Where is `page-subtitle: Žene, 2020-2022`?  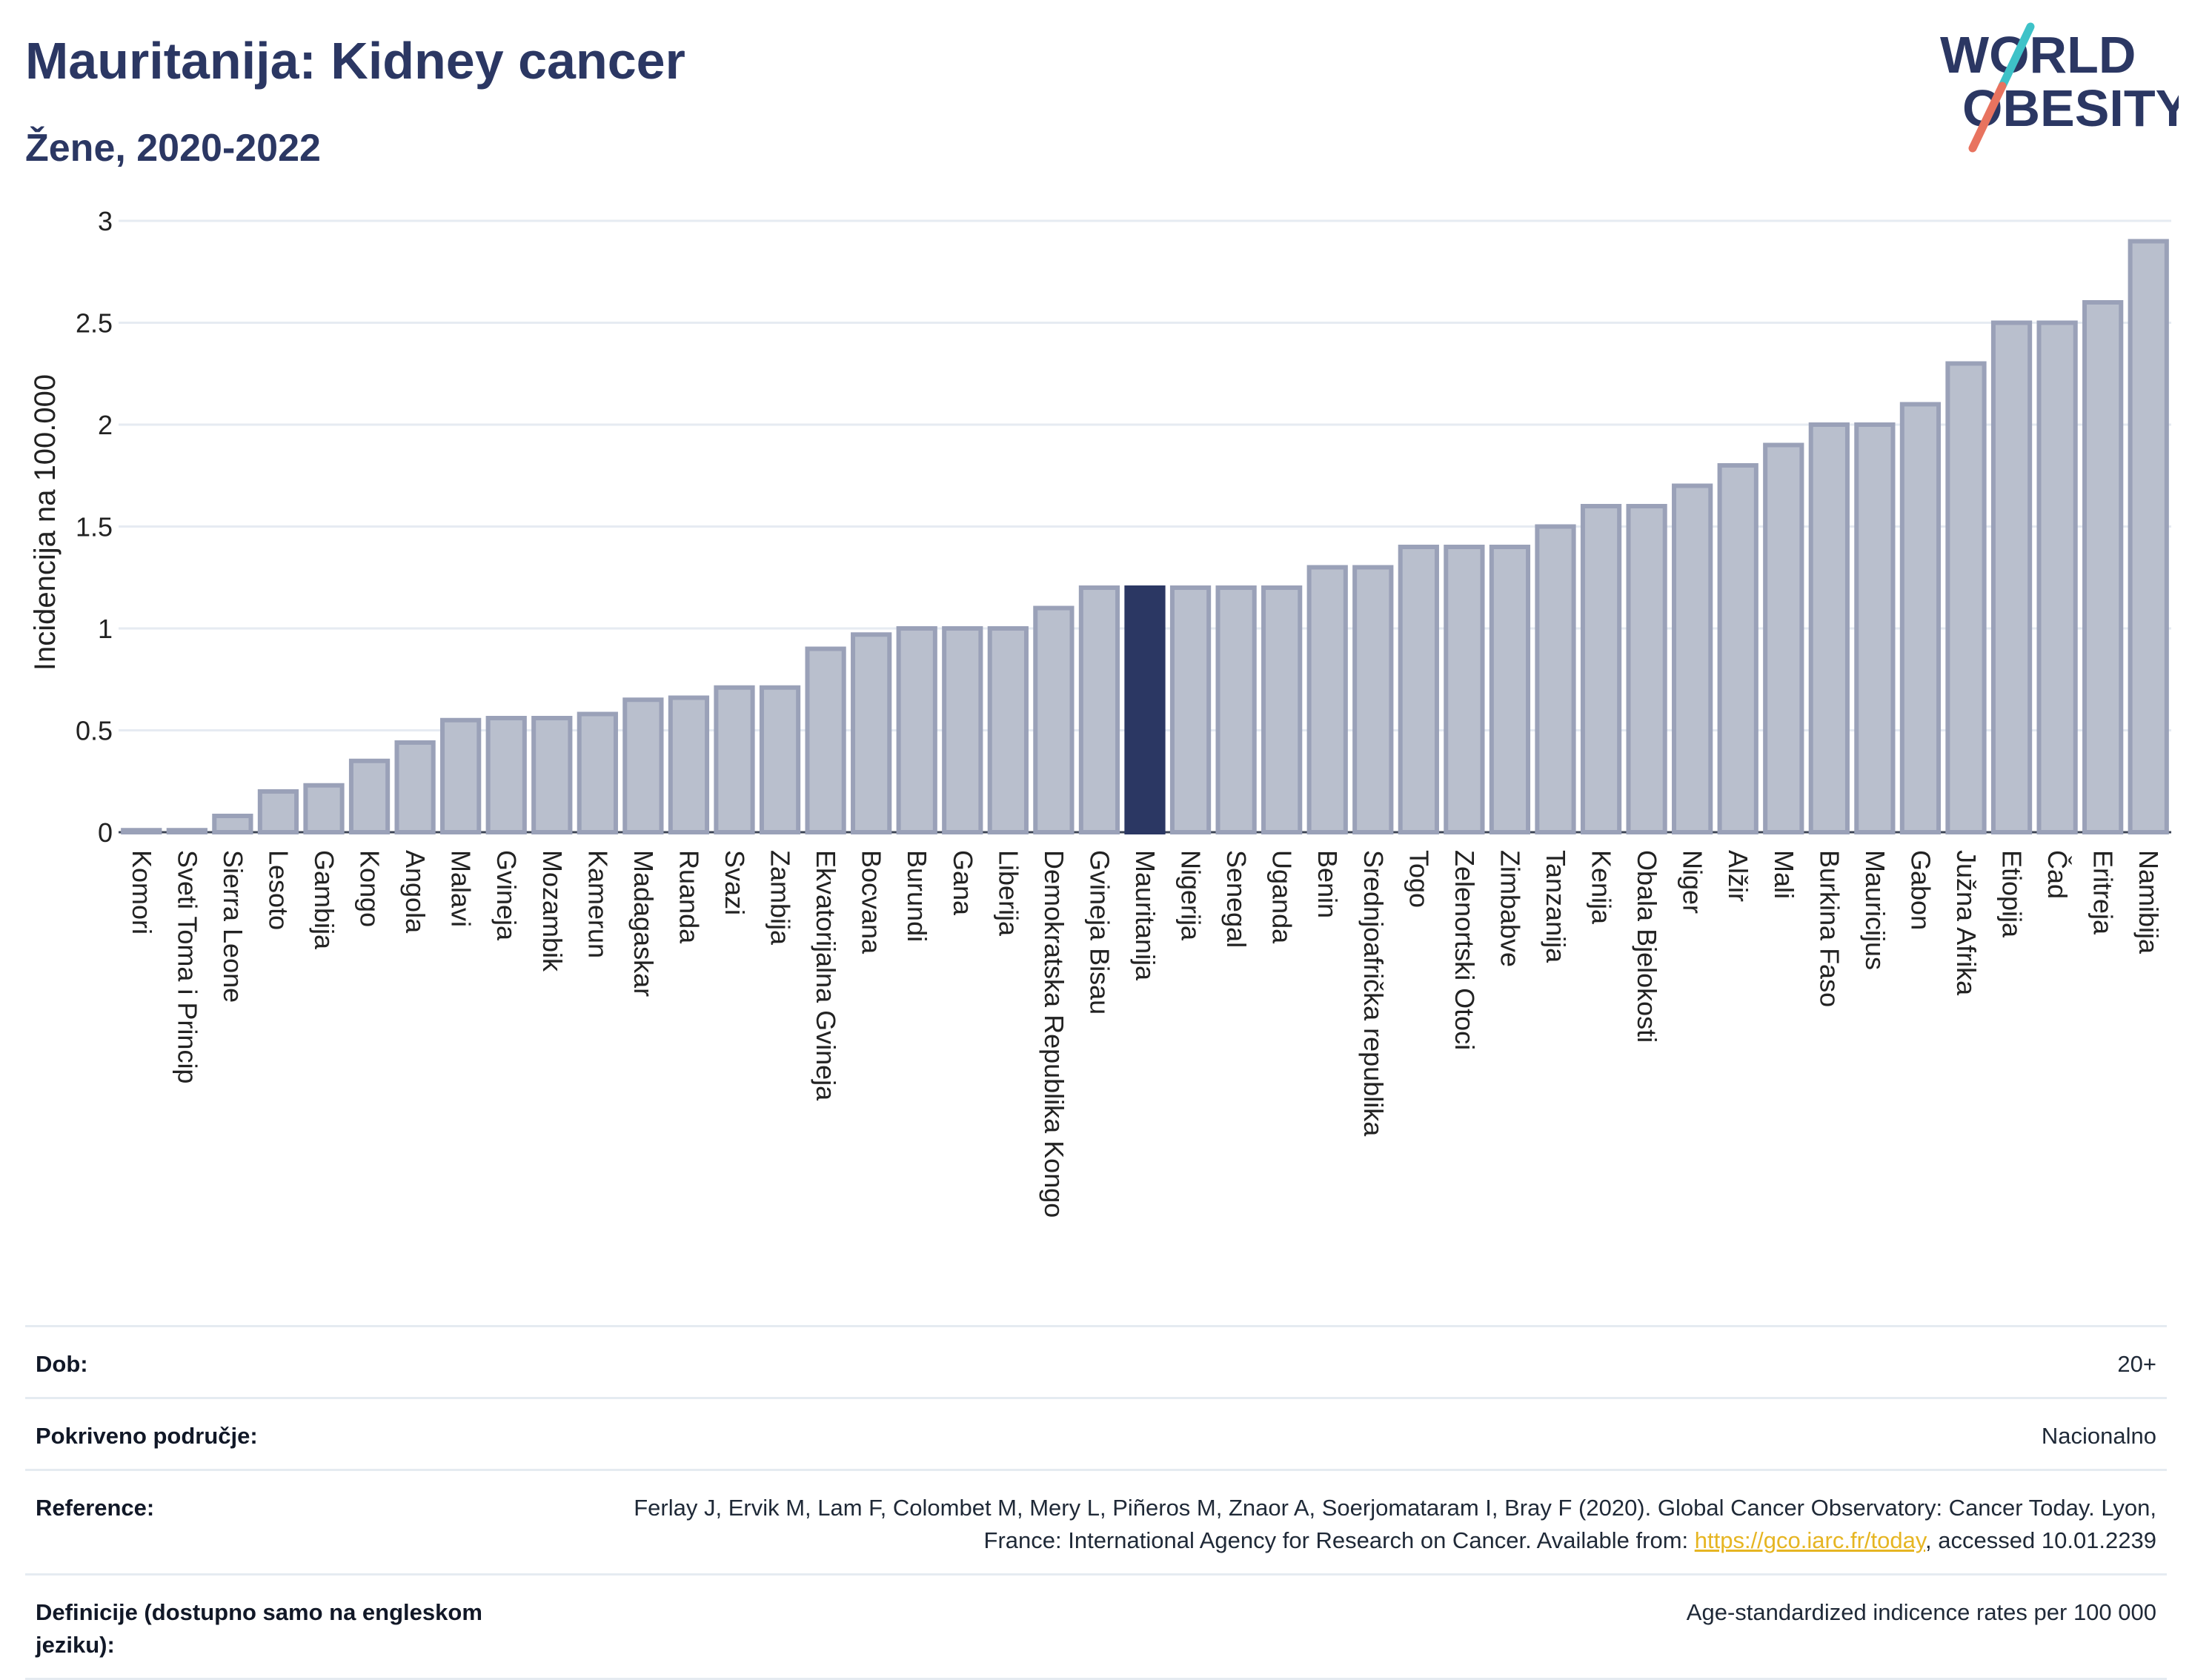
page-subtitle: Žene, 2020-2022 is located at coordinates (173, 148).